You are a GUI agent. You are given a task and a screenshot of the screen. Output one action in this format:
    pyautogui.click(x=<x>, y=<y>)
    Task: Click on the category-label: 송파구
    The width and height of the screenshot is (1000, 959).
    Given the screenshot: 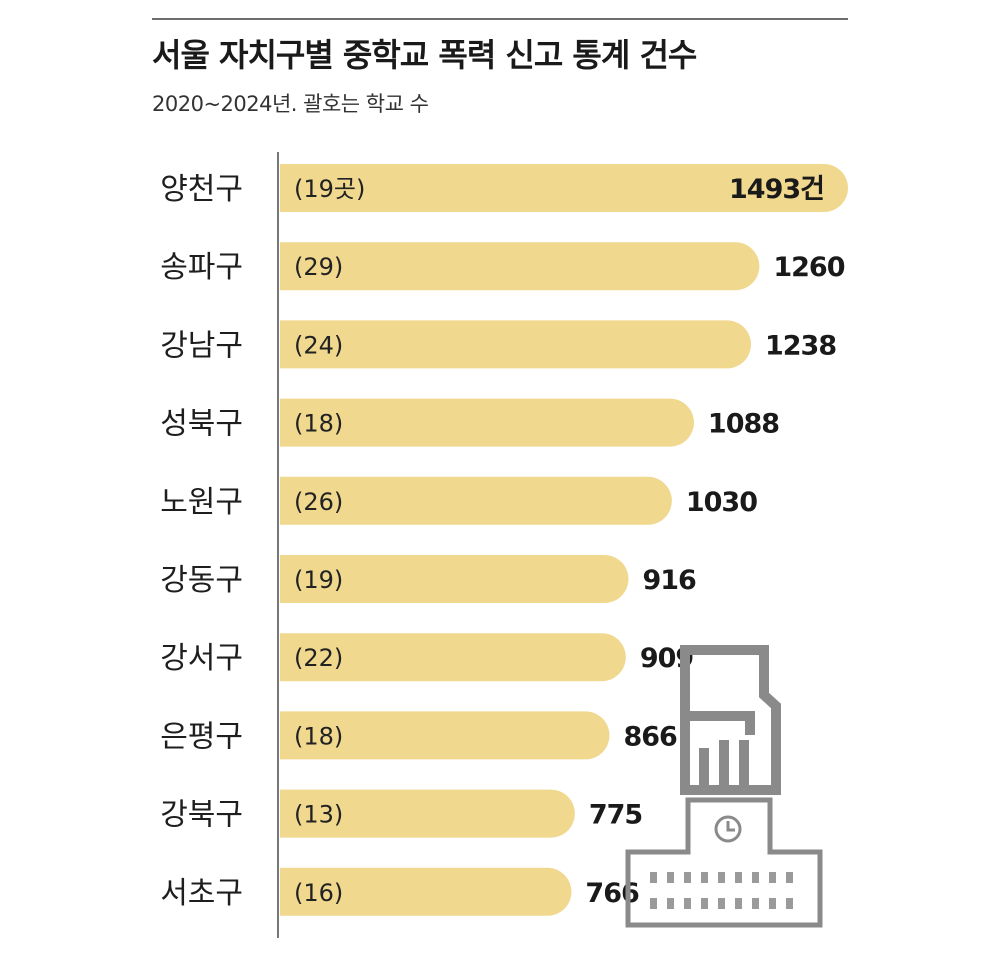 What is the action you would take?
    pyautogui.click(x=201, y=267)
    